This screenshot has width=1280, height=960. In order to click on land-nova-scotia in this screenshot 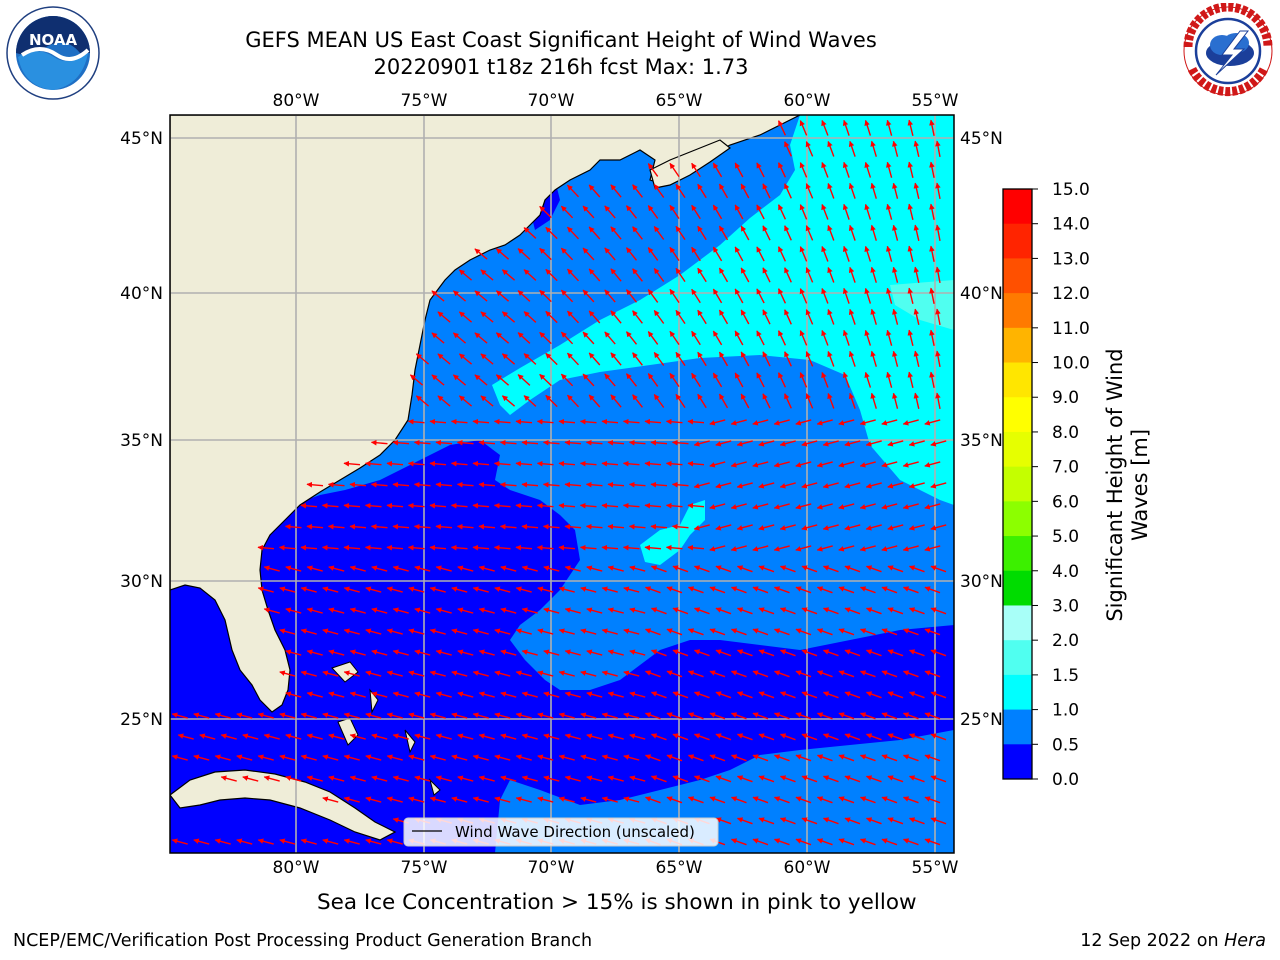, I will do `click(690, 164)`.